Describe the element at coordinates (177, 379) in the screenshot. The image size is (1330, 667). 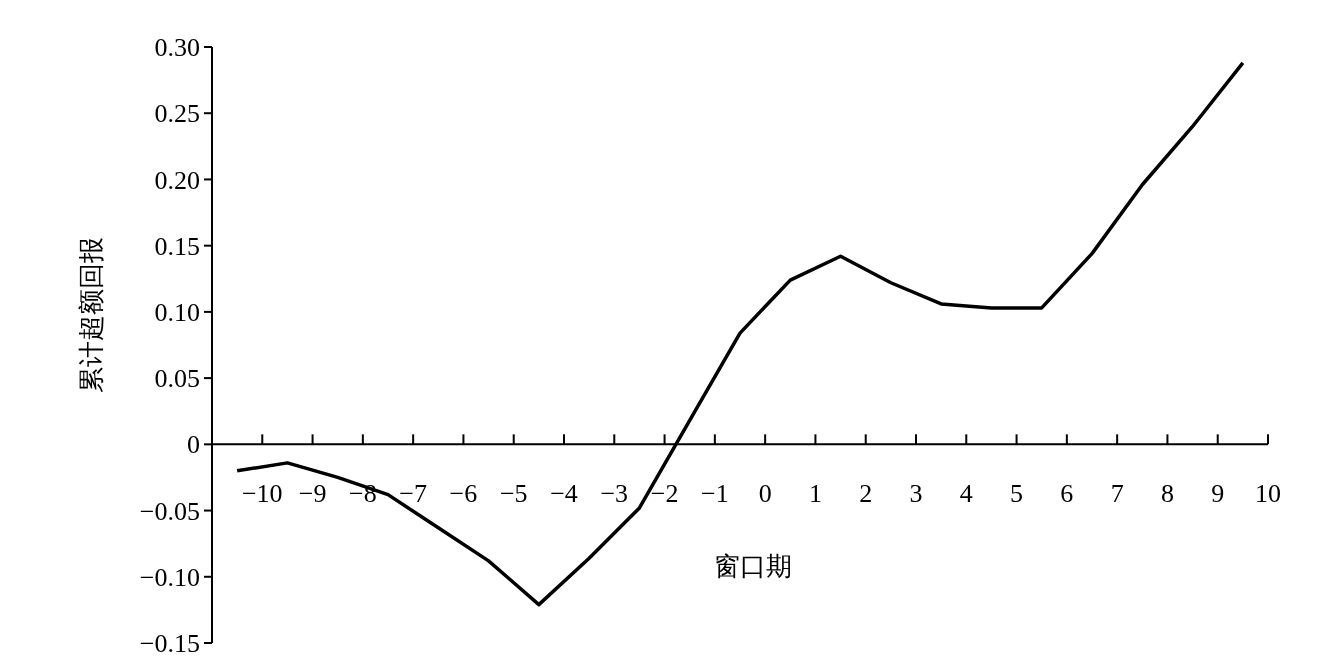
I see `y-tick-label: 0.05` at that location.